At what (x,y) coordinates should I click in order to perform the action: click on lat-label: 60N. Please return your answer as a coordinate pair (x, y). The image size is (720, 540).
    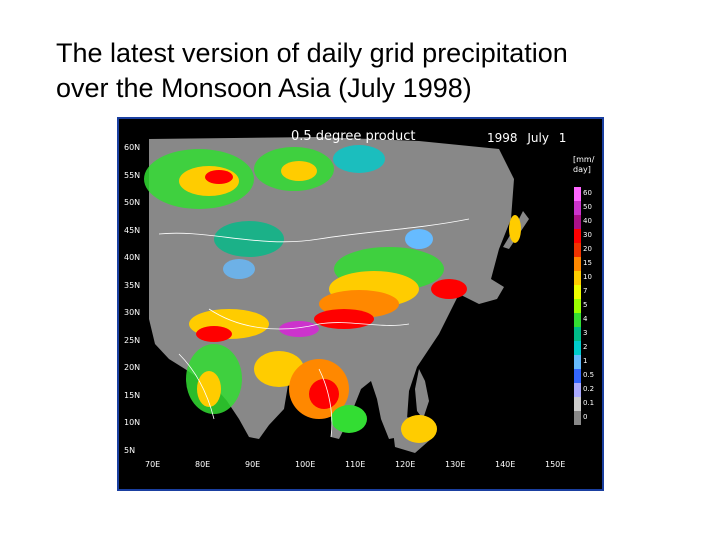
    Looking at the image, I should click on (132, 147).